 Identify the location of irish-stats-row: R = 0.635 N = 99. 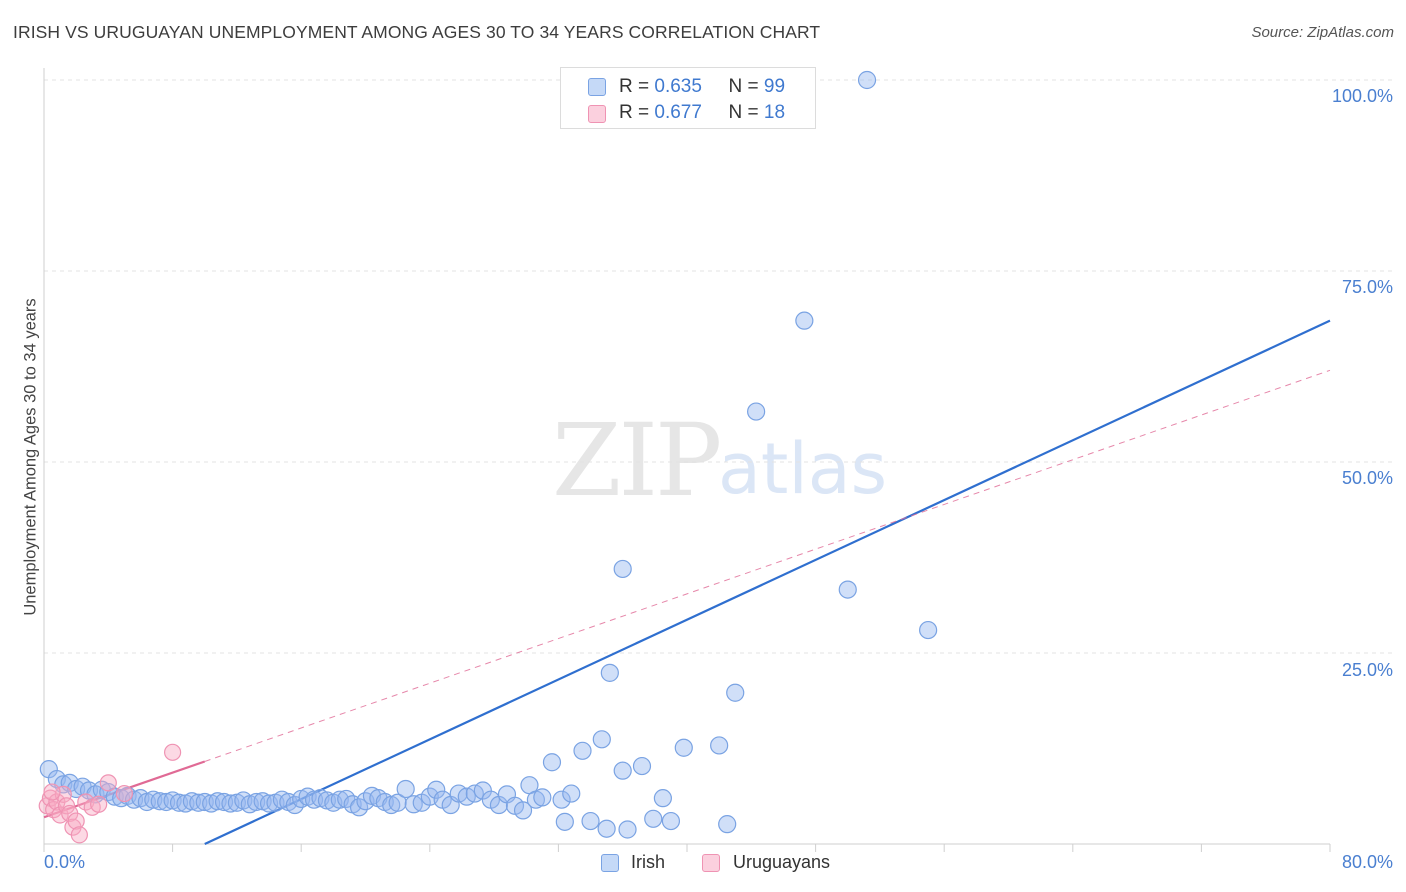
(702, 88).